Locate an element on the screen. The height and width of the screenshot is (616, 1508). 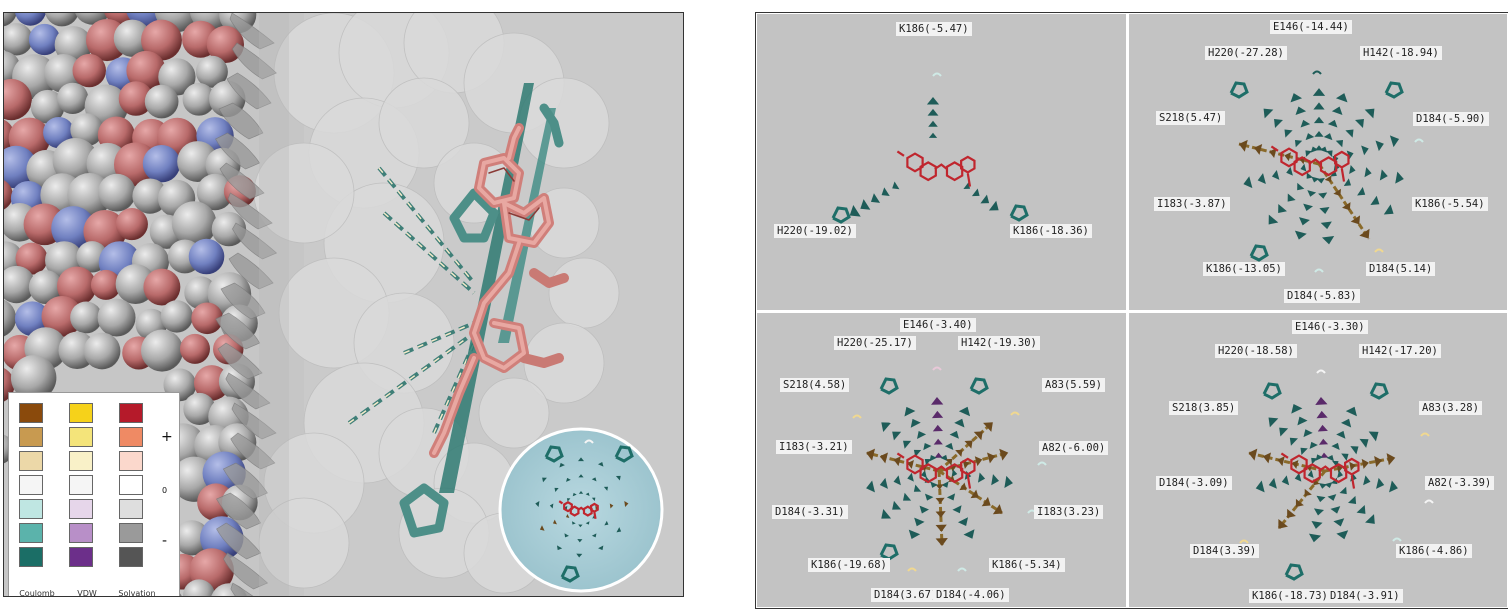
residue-label: D184(-5.83) is located at coordinates (1322, 296).